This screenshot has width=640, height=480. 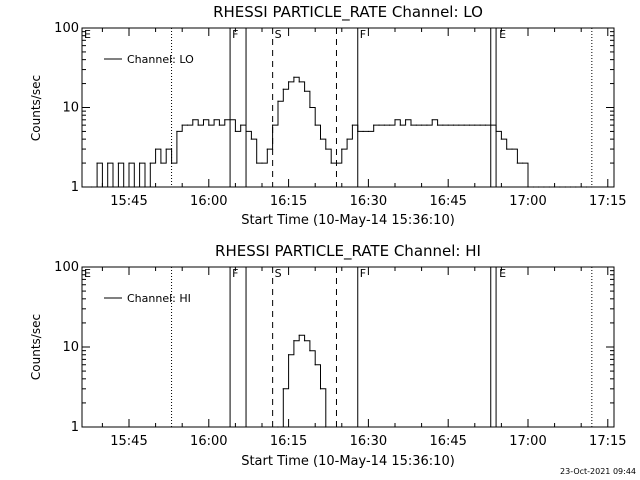 What do you see at coordinates (208, 441) in the screenshot?
I see `x-tick-label: 16:00` at bounding box center [208, 441].